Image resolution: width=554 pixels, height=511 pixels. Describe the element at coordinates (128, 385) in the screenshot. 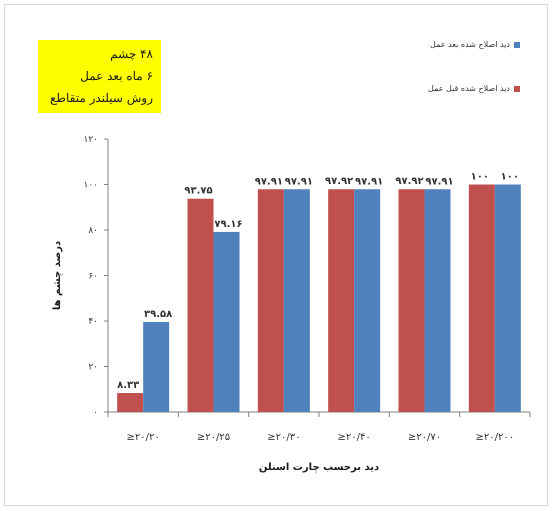

I see `data-label-before: ۸.۳۳` at that location.